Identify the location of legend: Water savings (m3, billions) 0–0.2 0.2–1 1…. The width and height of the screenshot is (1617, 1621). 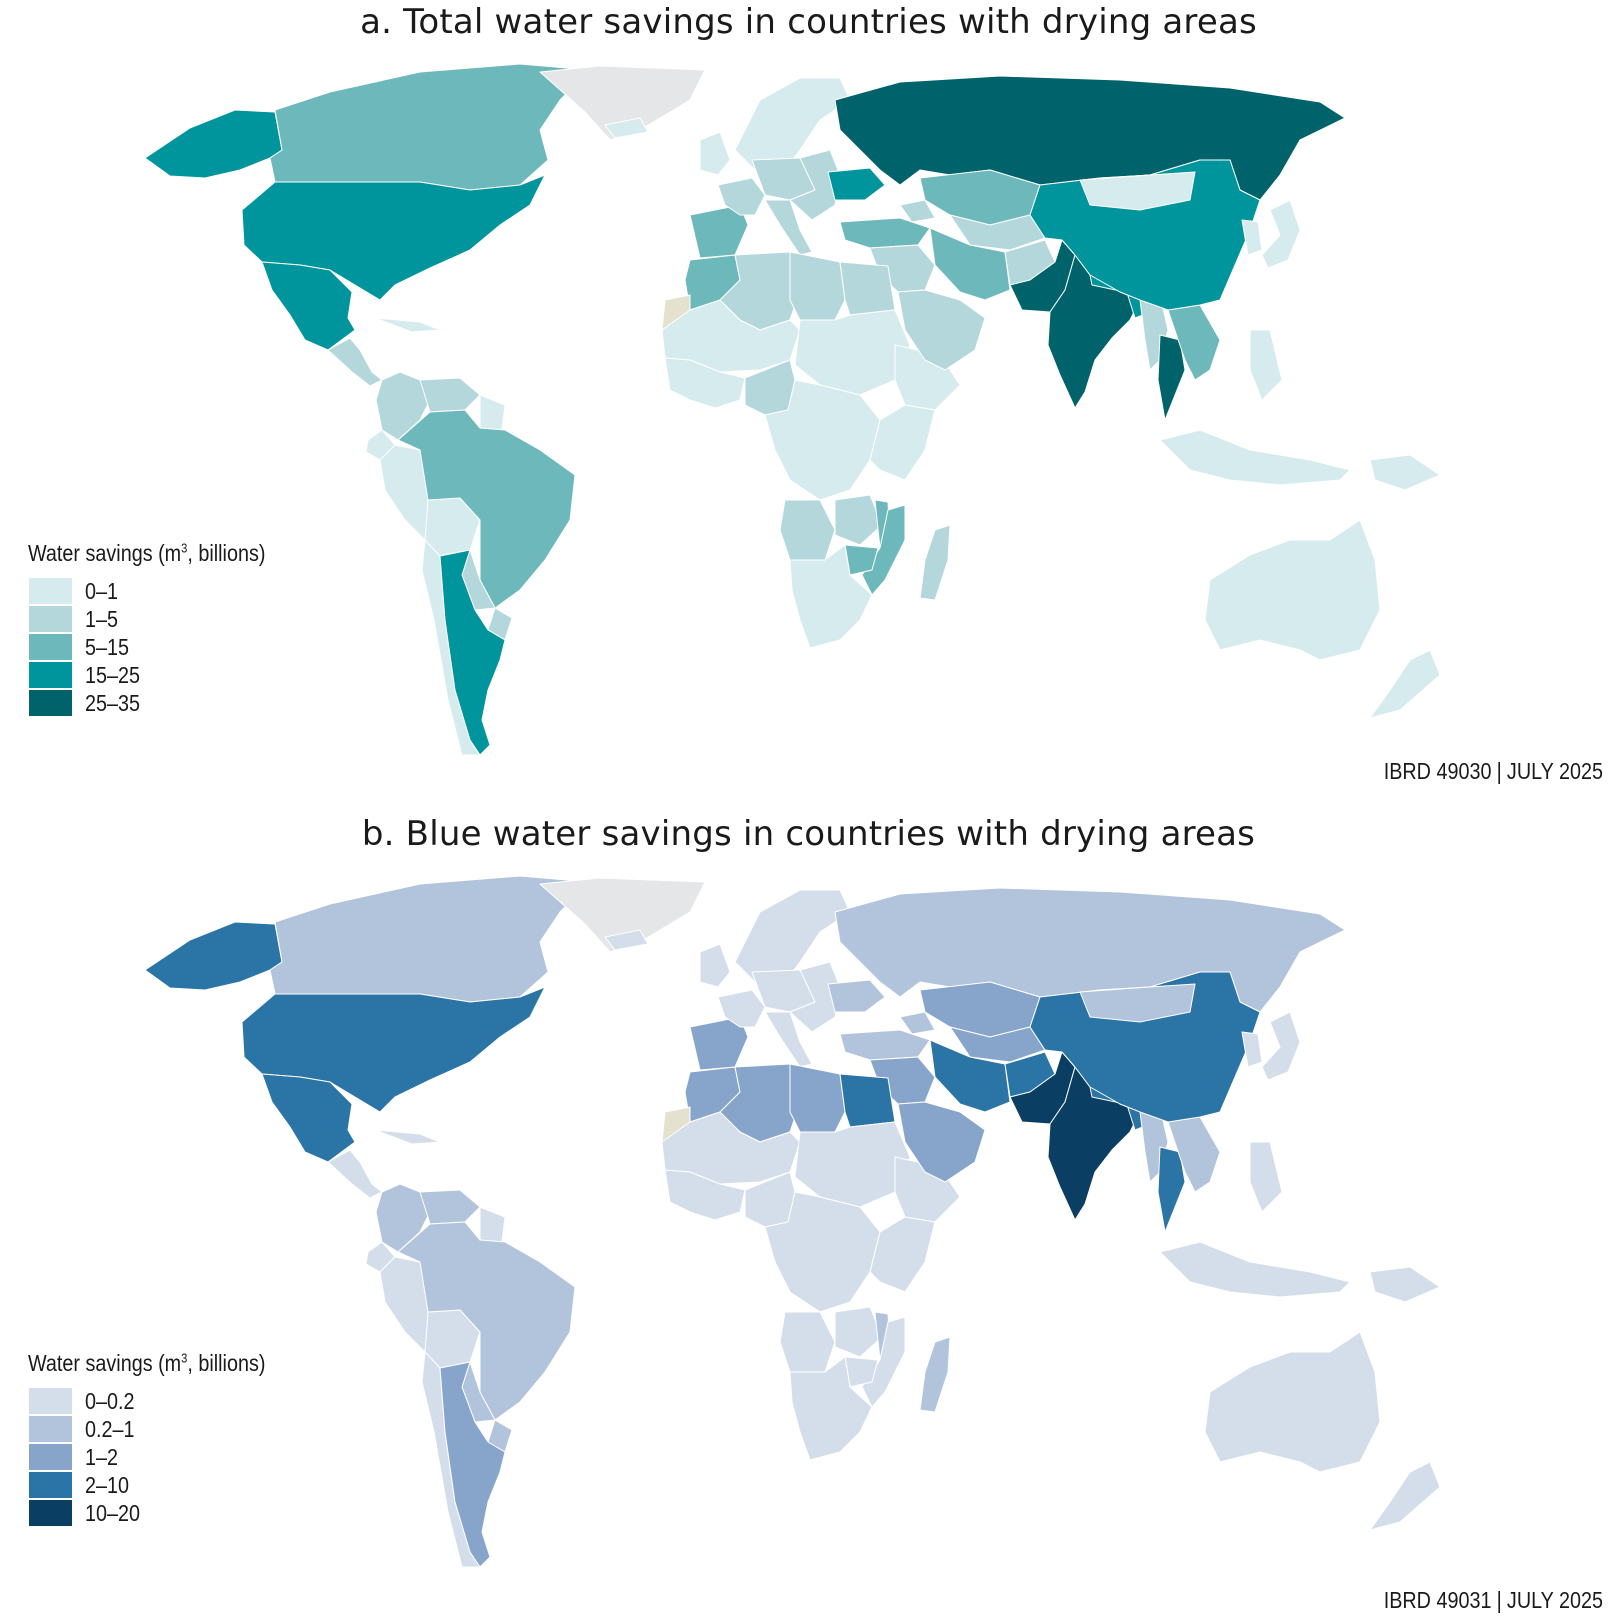
(166, 1438).